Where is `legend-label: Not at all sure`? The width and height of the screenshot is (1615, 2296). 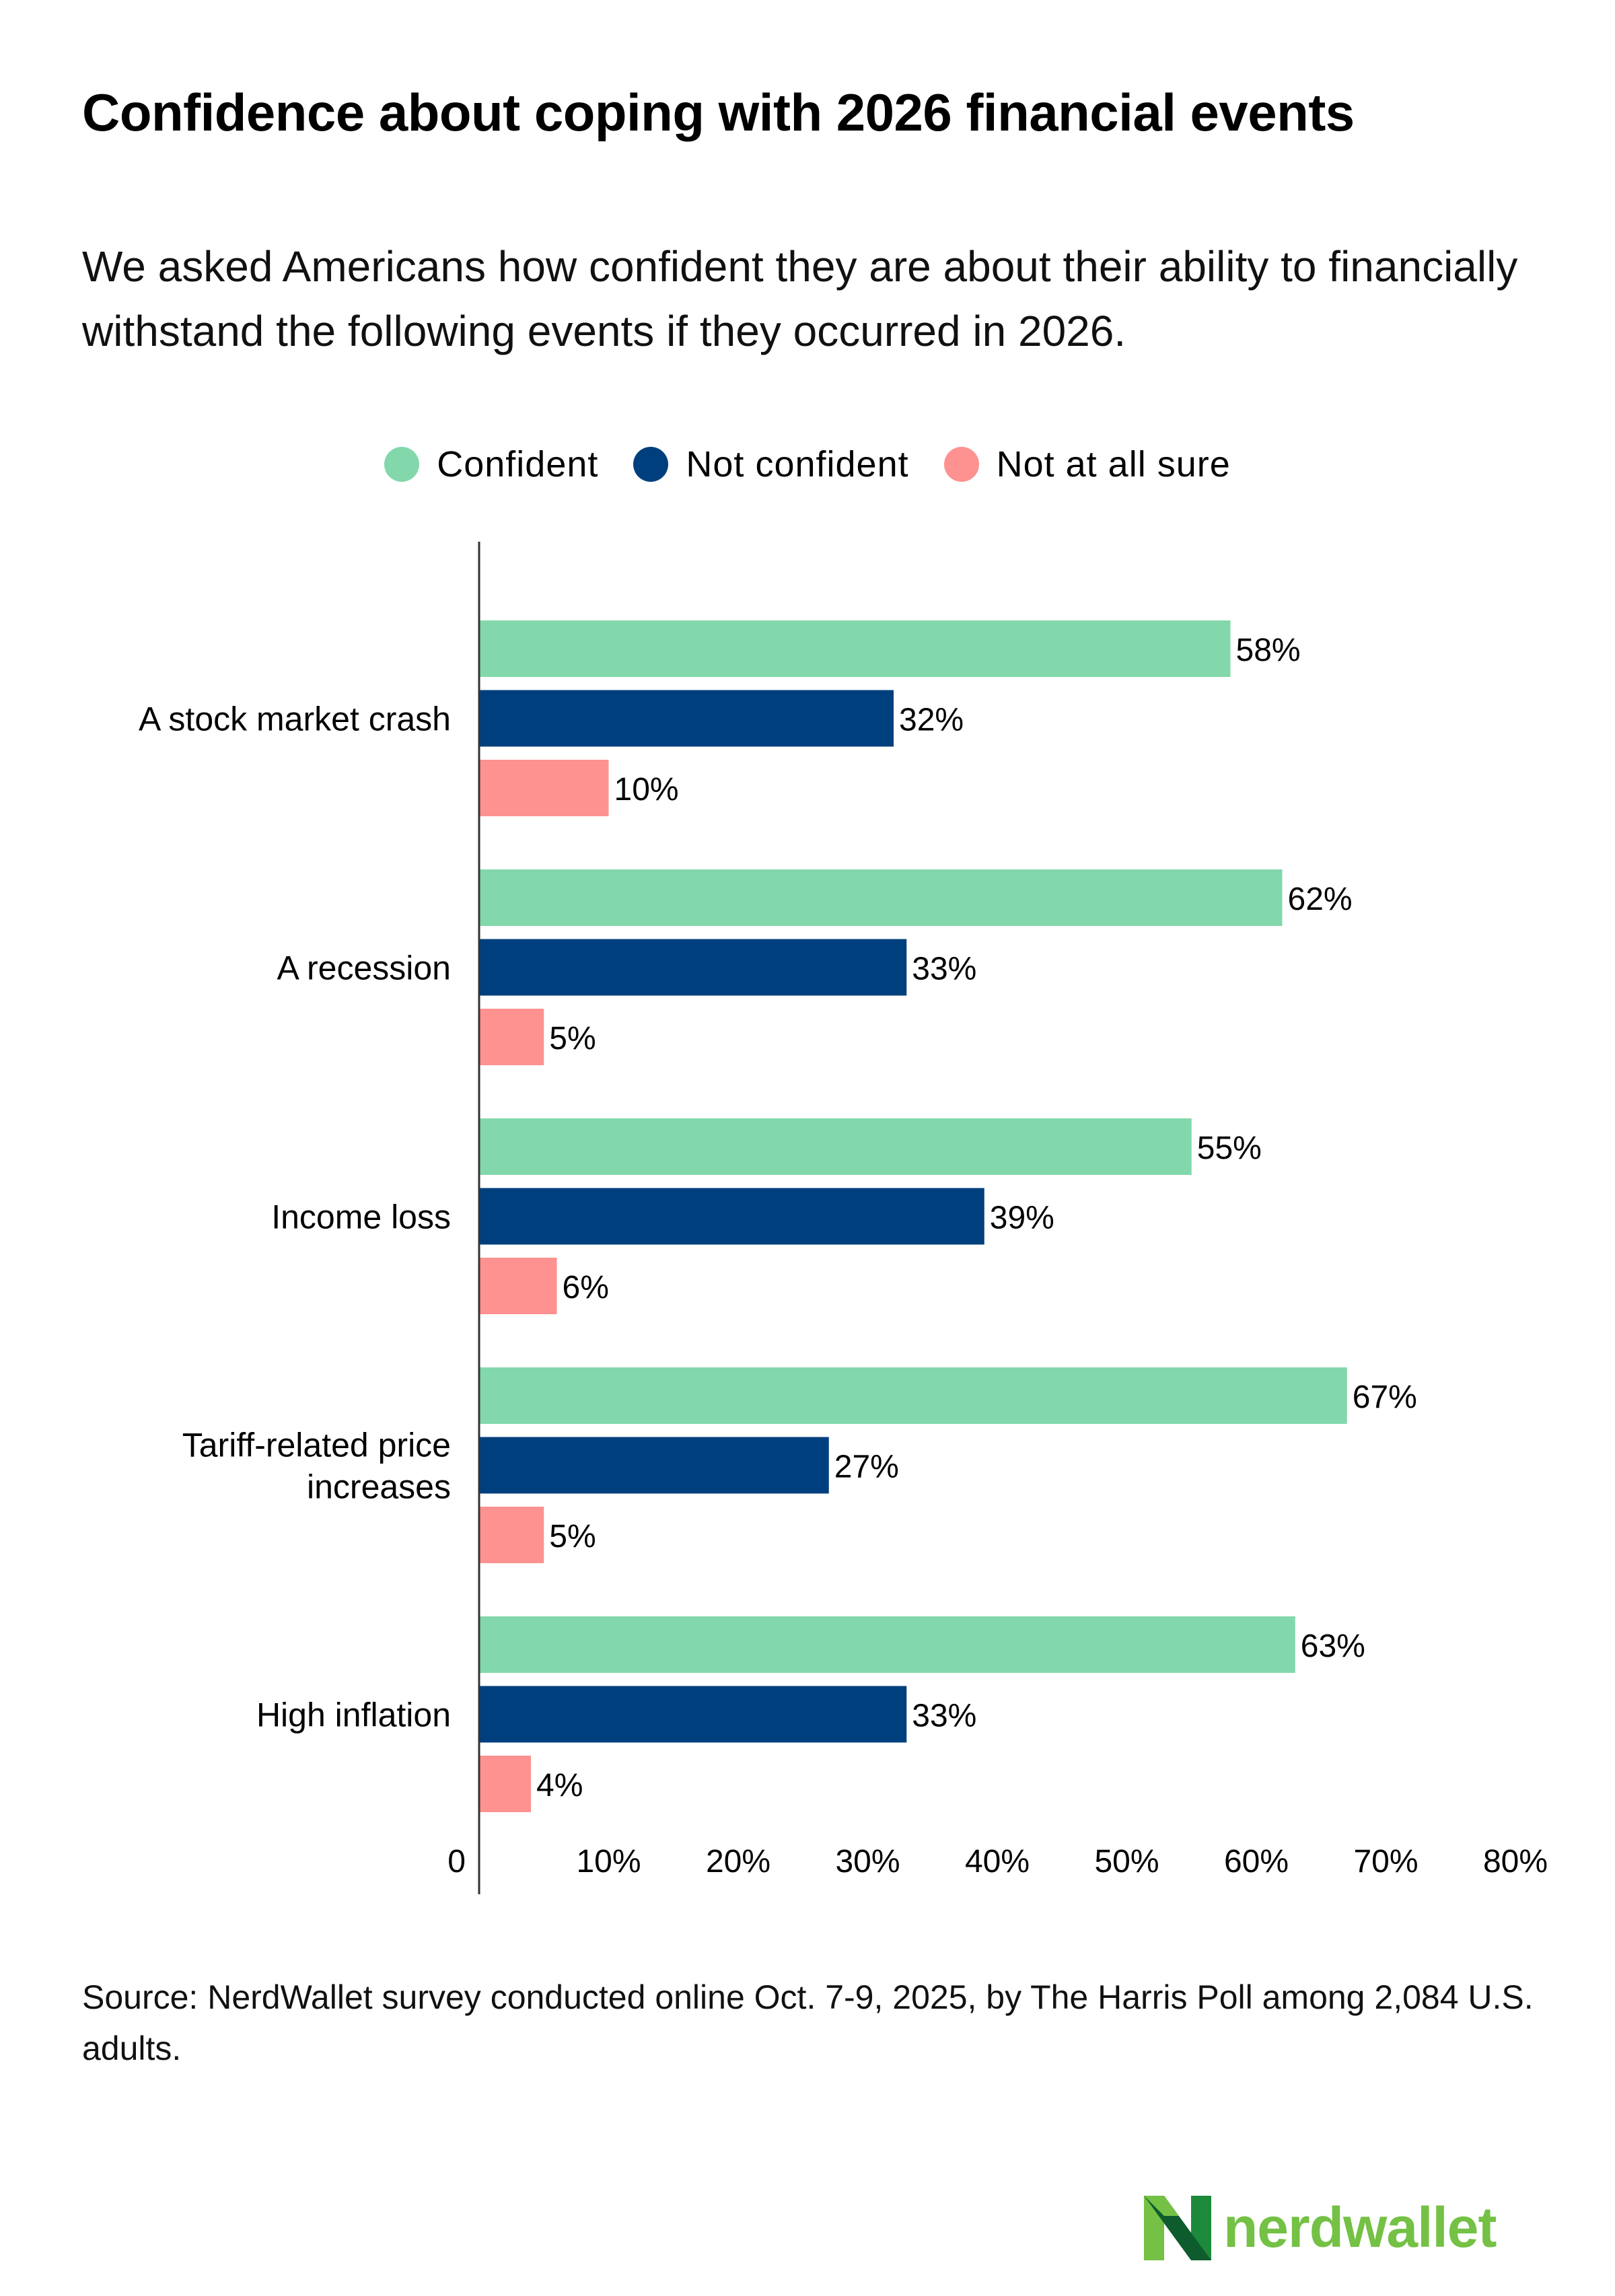
legend-label: Not at all sure is located at coordinates (1113, 464).